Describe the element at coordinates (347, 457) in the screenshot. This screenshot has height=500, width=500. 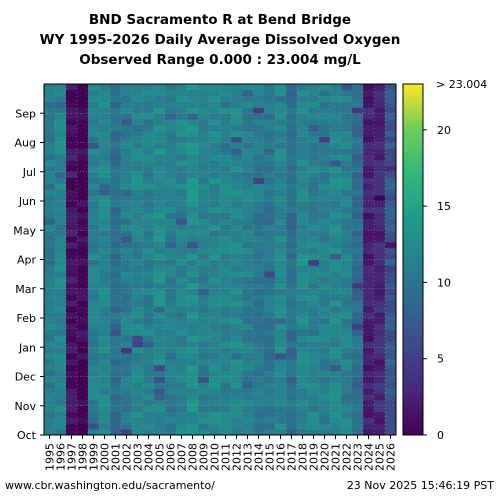
I see `x-tick-label: 2022` at that location.